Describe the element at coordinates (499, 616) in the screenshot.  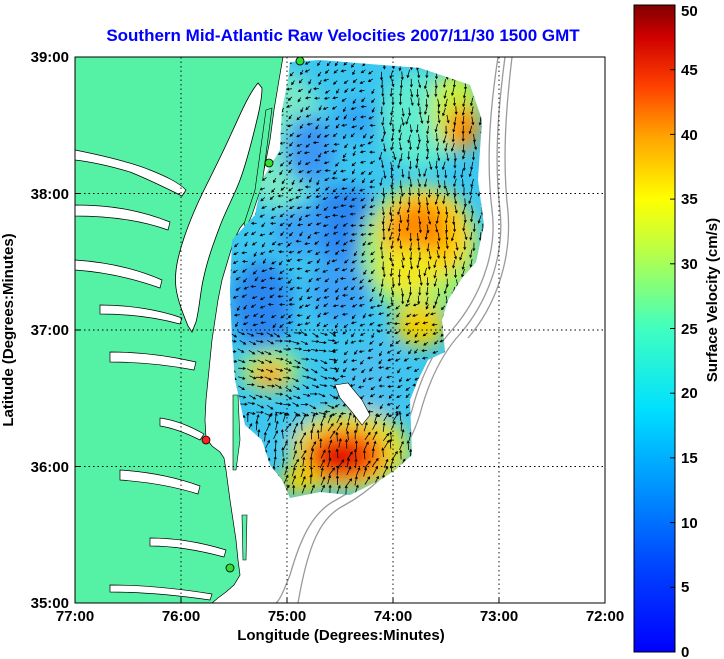
I see `x-tick-label: 73:00` at that location.